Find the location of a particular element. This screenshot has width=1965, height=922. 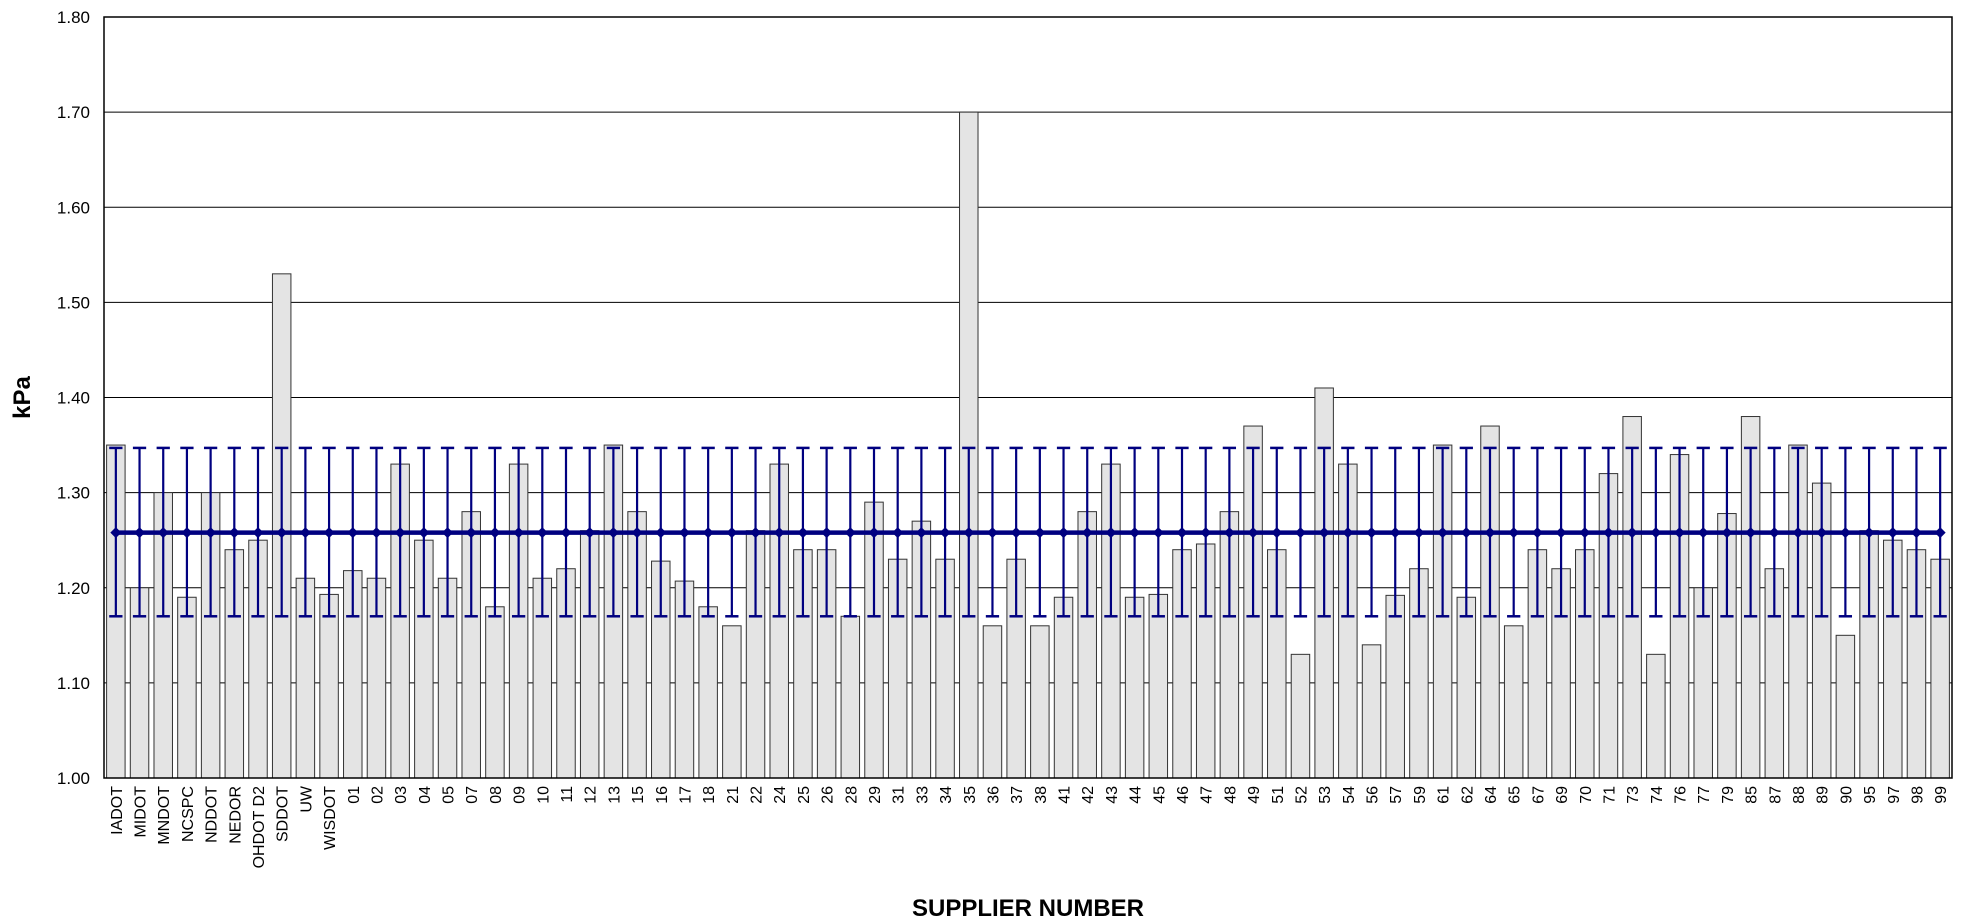

x-tick-label: 79 is located at coordinates (1728, 795).